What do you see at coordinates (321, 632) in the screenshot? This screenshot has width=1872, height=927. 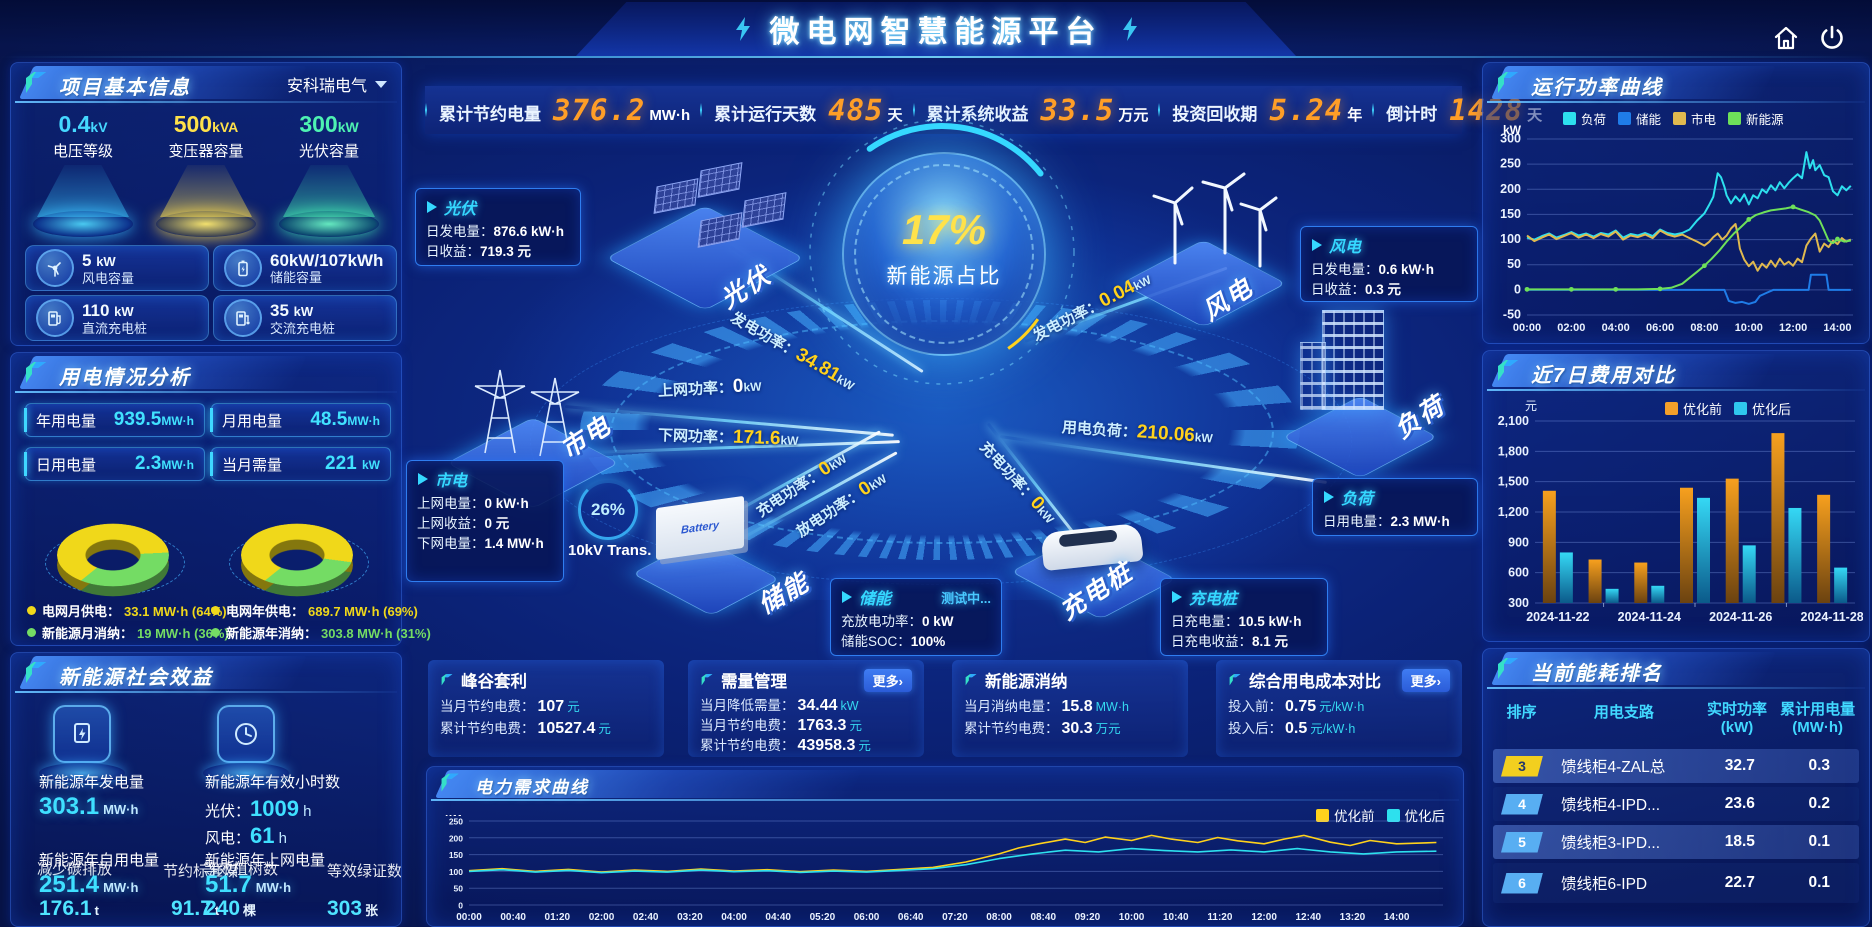 I see `legend-renewable-year: 新能源年消纳： 303.8 MW·h (31%)` at bounding box center [321, 632].